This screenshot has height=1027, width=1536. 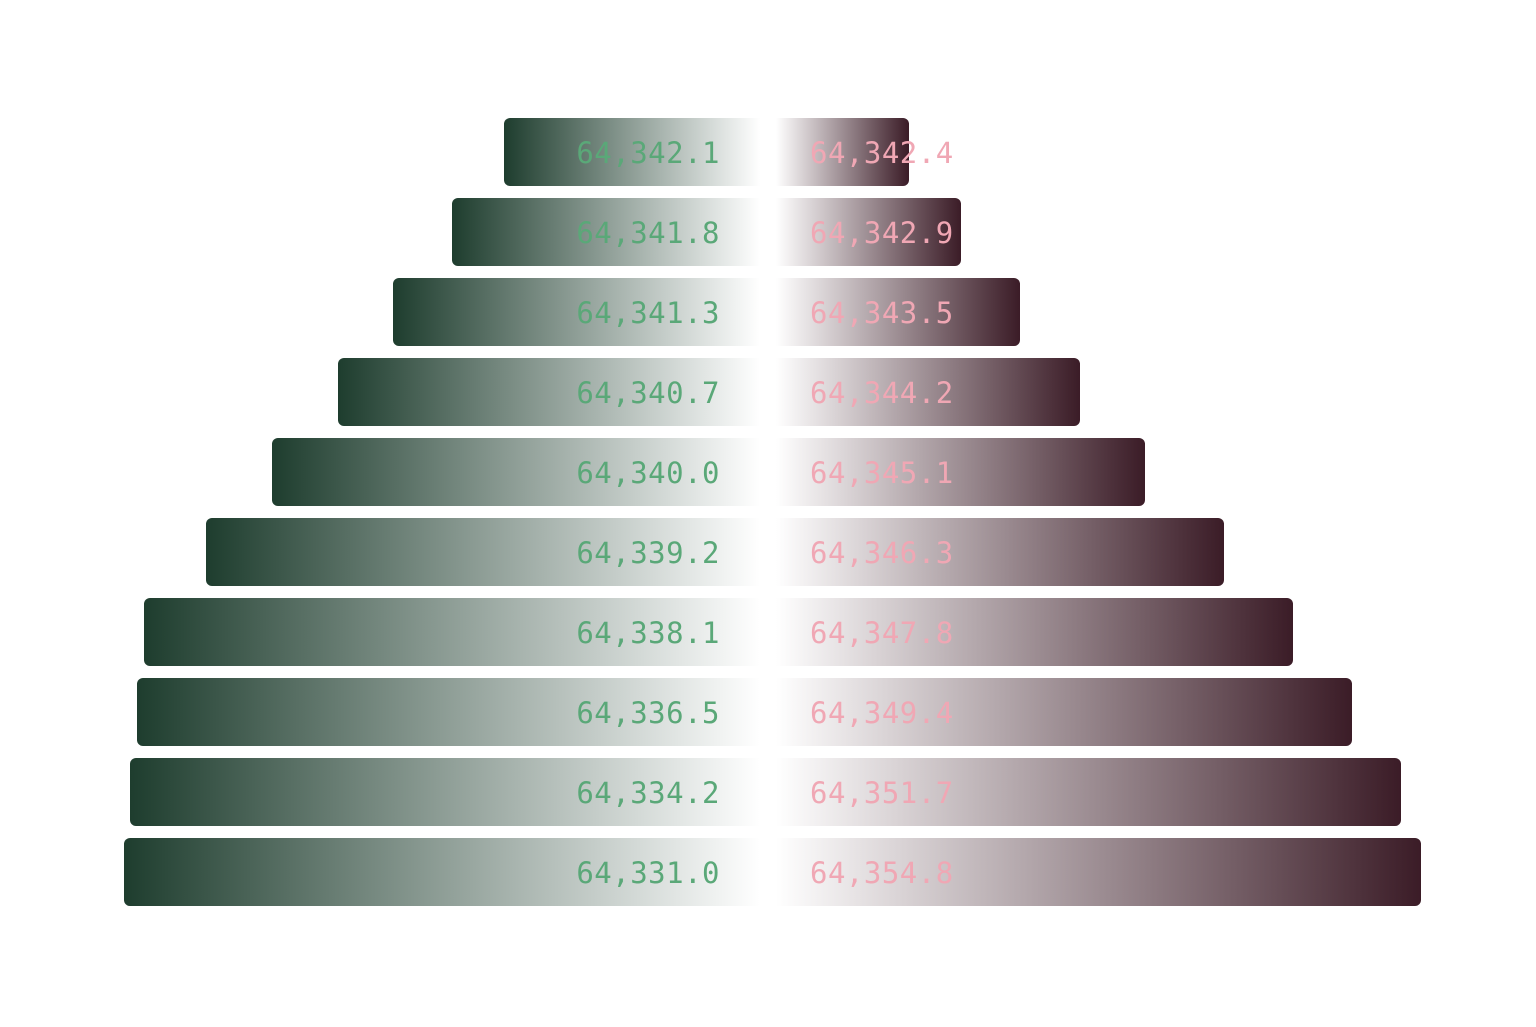 I want to click on ask-price-label: 64,345.1, so click(x=882, y=473).